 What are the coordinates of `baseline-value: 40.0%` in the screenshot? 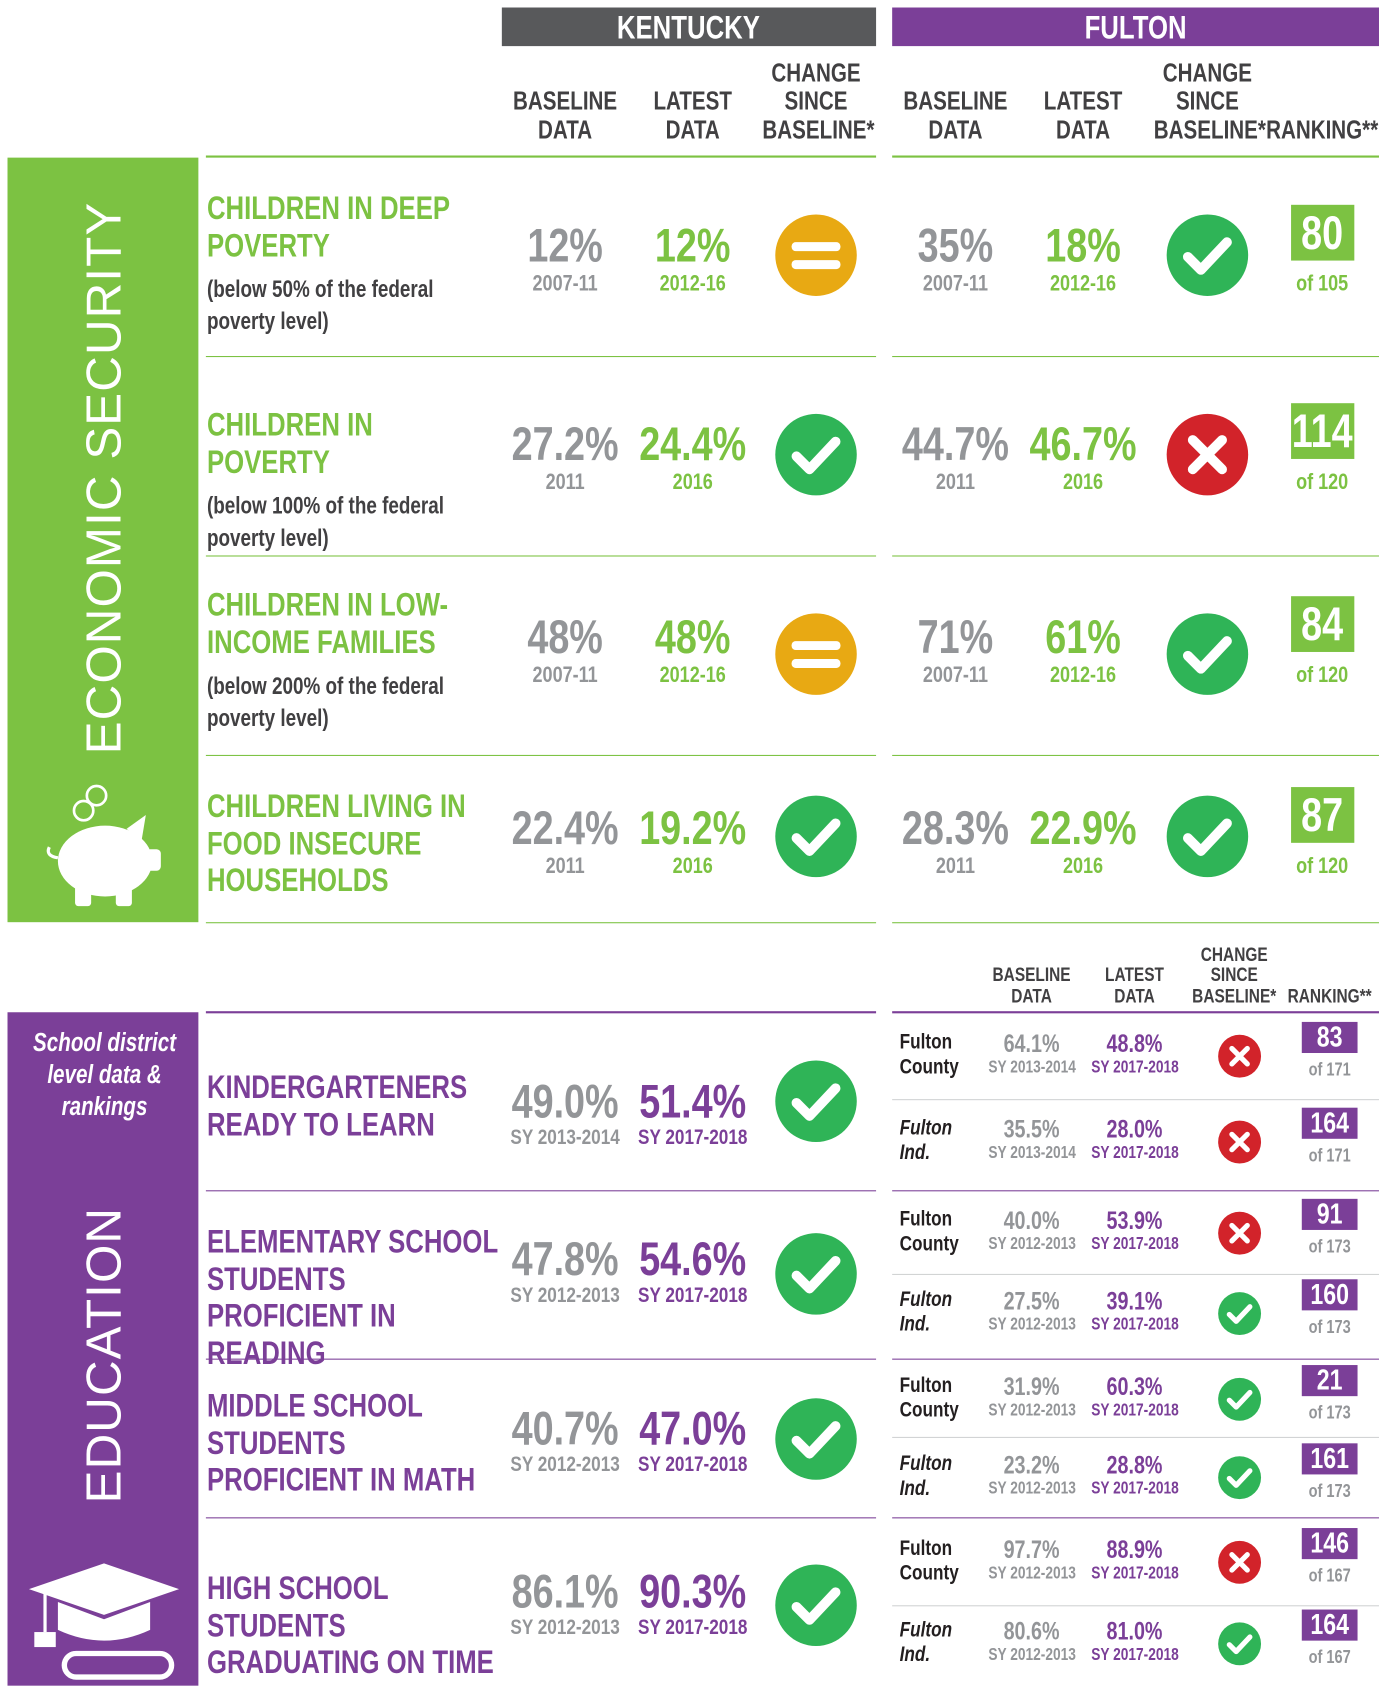 It's located at (1031, 1220).